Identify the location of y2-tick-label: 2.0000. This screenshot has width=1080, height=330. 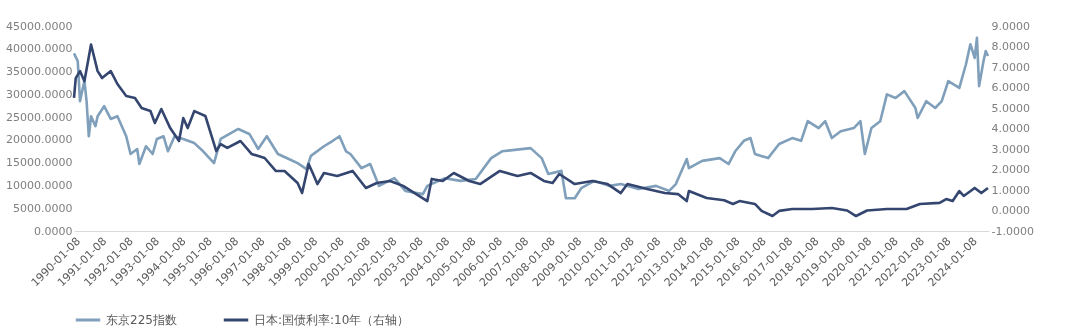
(1010, 169).